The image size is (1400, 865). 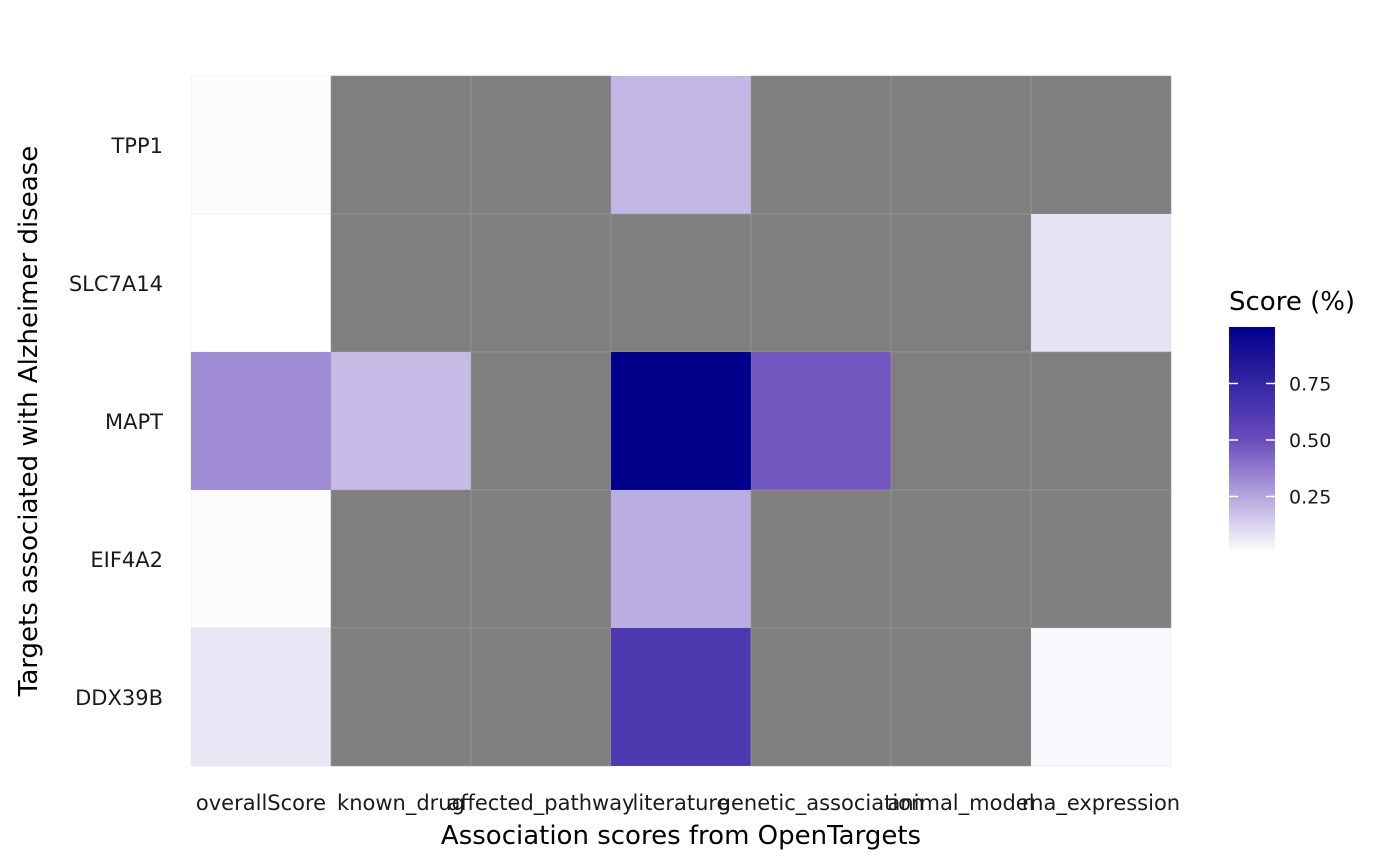 I want to click on cell-slc7a14-animal-model, so click(x=961, y=283).